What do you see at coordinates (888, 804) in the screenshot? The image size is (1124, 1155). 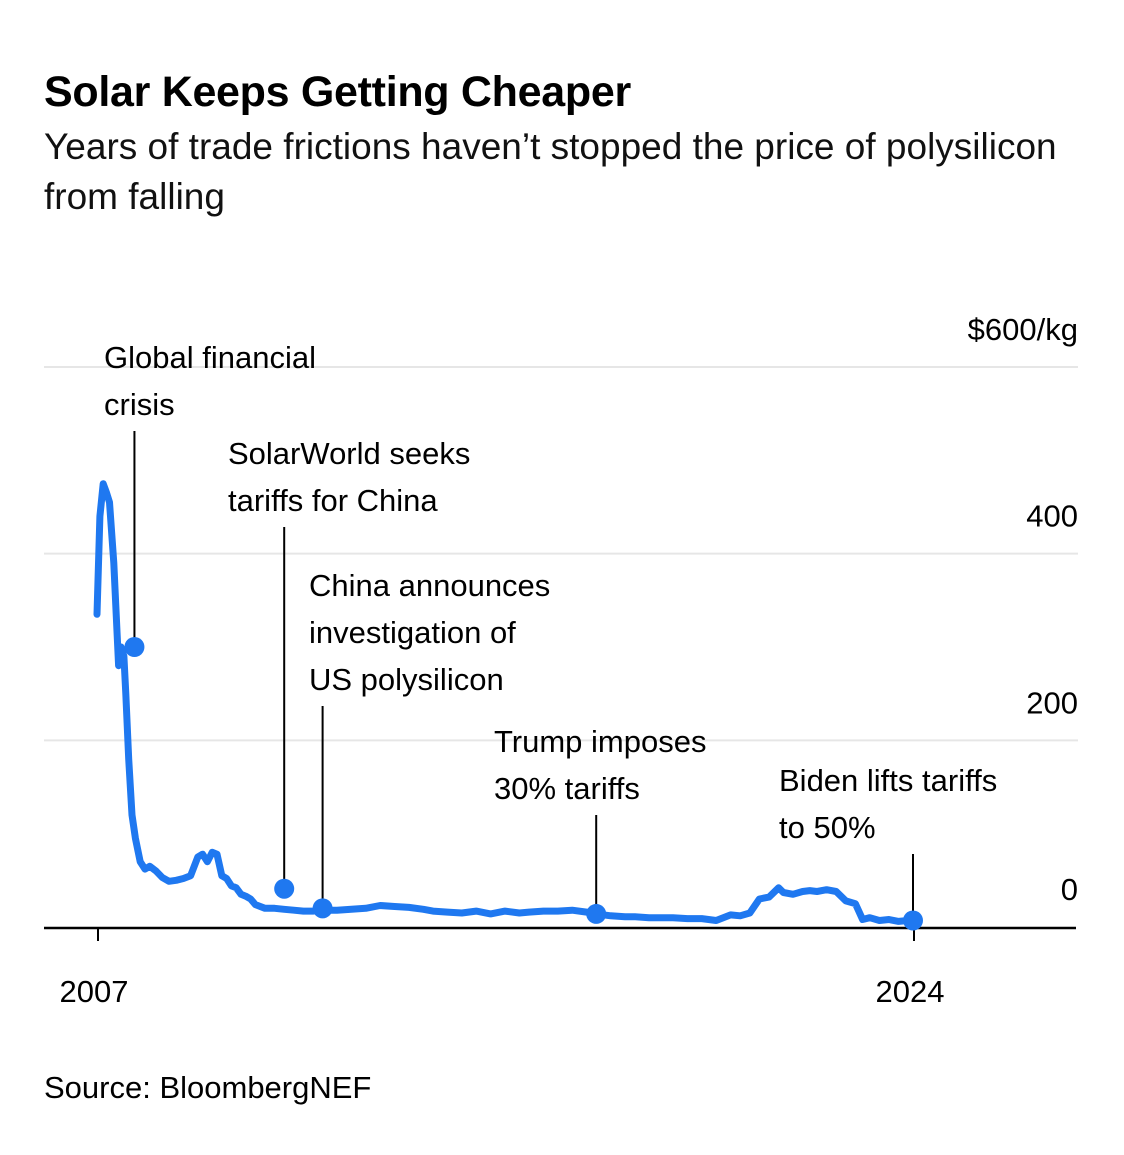 I see `annotation-biden-lifts-tariffs: Biden lifts tariffs to 50%` at bounding box center [888, 804].